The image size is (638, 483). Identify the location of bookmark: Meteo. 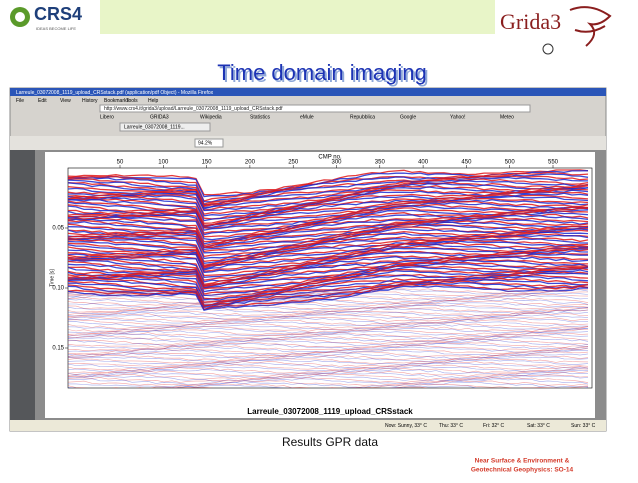
(507, 117).